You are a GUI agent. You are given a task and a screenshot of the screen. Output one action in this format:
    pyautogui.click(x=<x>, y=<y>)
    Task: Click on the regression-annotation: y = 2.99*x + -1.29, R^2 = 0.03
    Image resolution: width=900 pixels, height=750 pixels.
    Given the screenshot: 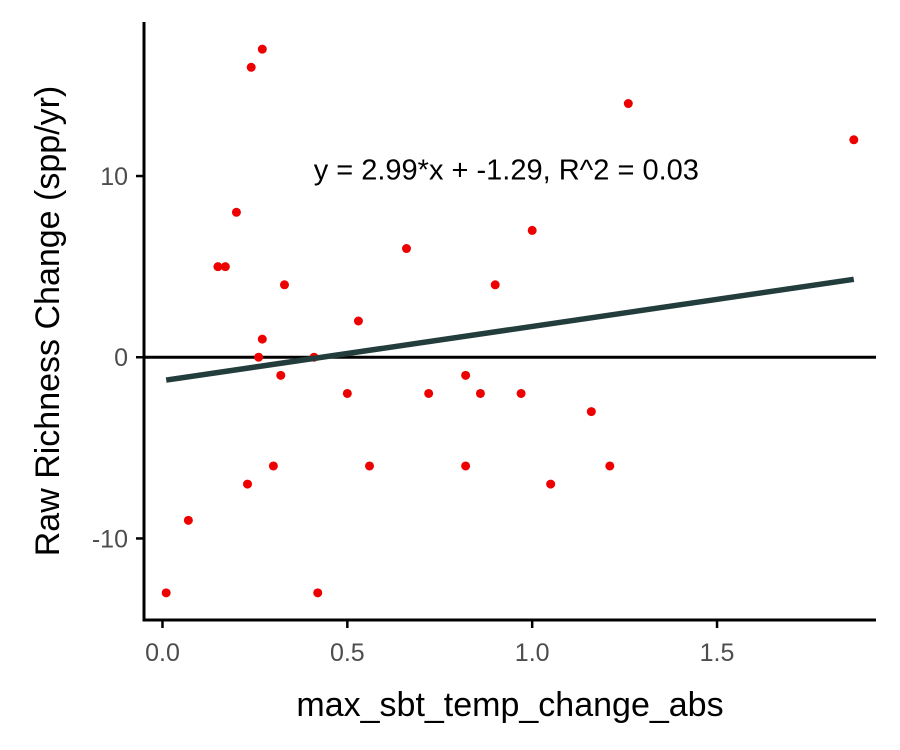 What is the action you would take?
    pyautogui.click(x=506, y=171)
    